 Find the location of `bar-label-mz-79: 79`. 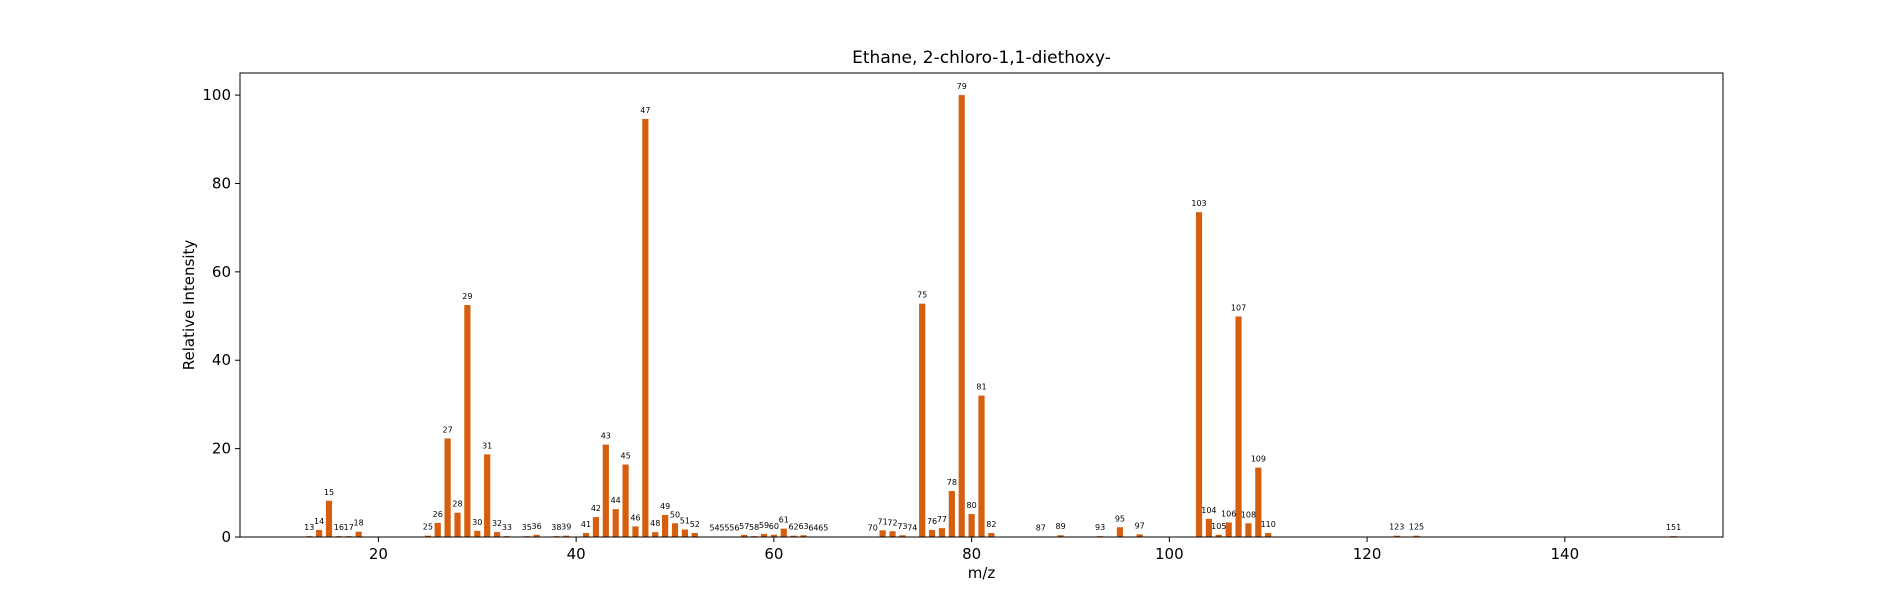

bar-label-mz-79: 79 is located at coordinates (962, 86).